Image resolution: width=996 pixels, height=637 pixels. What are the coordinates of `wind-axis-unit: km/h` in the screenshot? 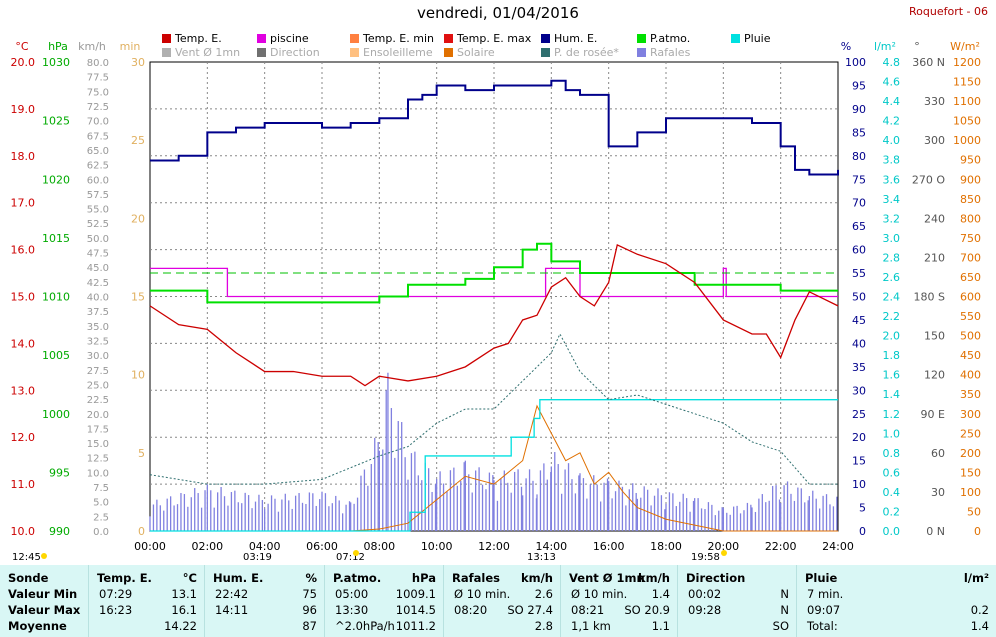 It's located at (92, 46).